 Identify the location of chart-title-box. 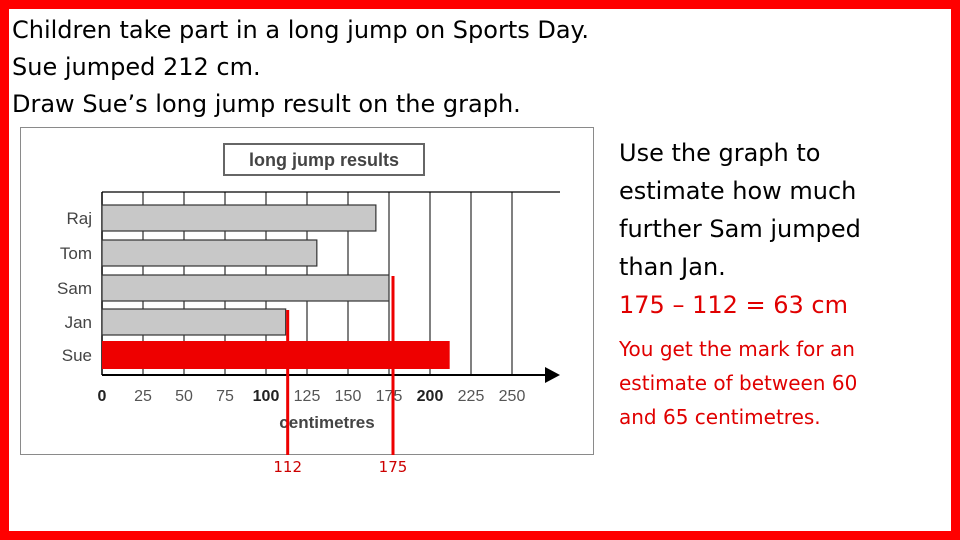
(324, 159).